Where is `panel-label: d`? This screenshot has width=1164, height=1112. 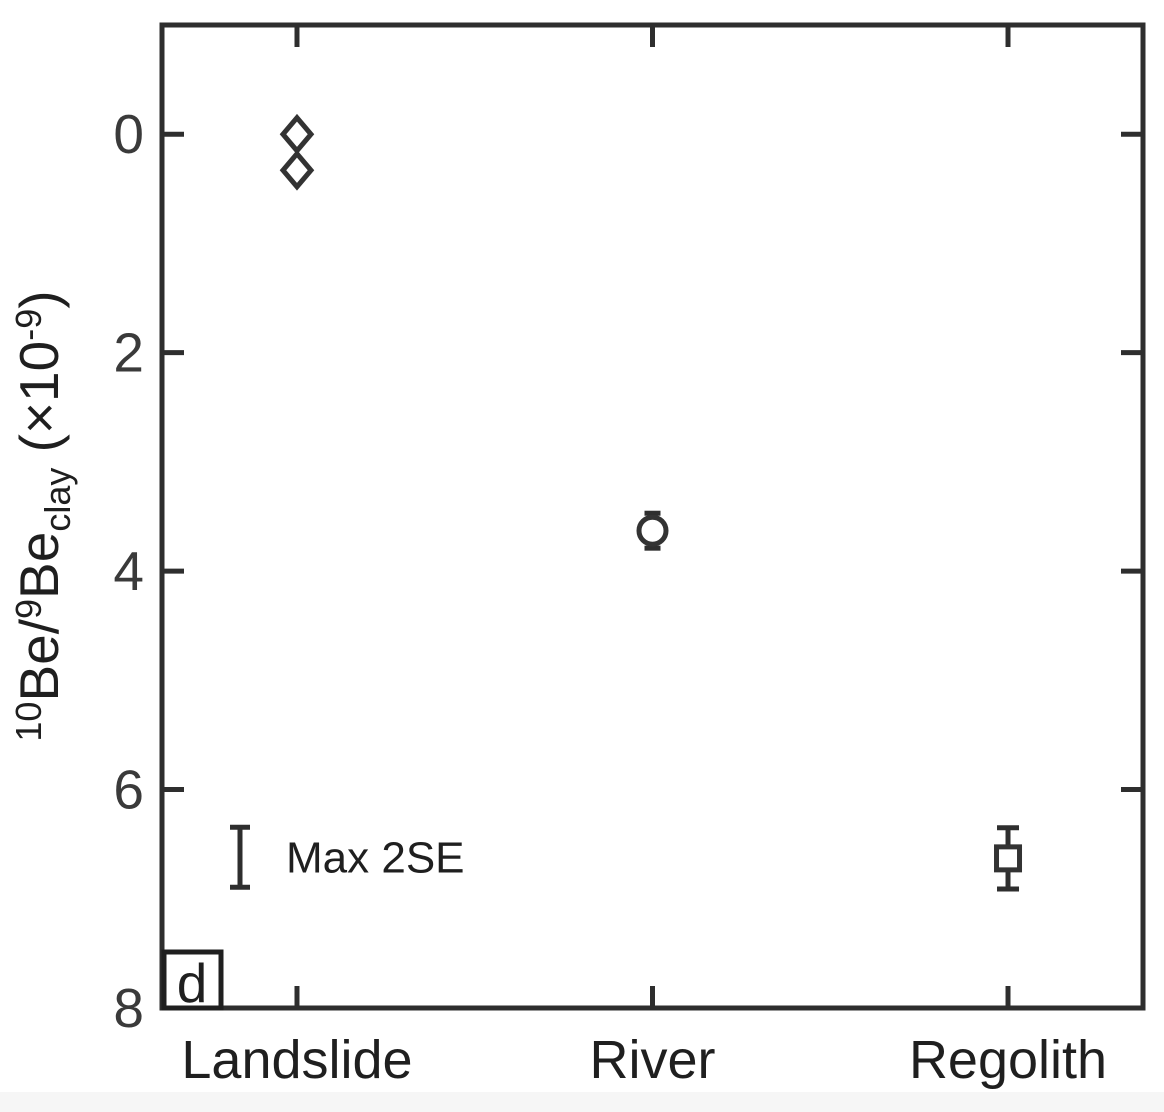
panel-label: d is located at coordinates (192, 983).